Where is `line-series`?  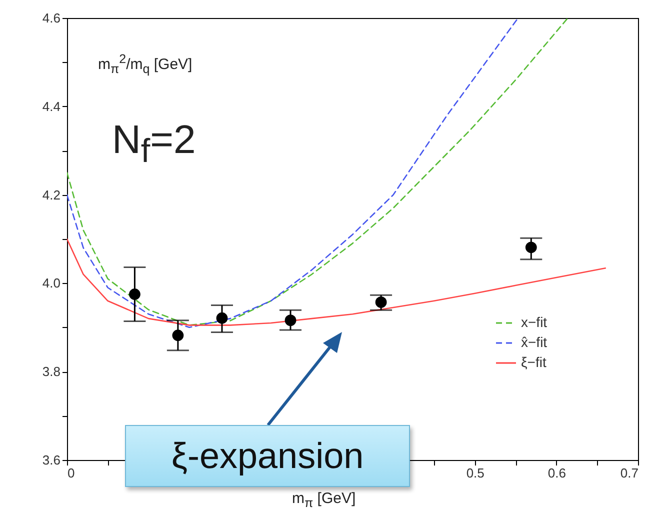
line-series is located at coordinates (336, 282).